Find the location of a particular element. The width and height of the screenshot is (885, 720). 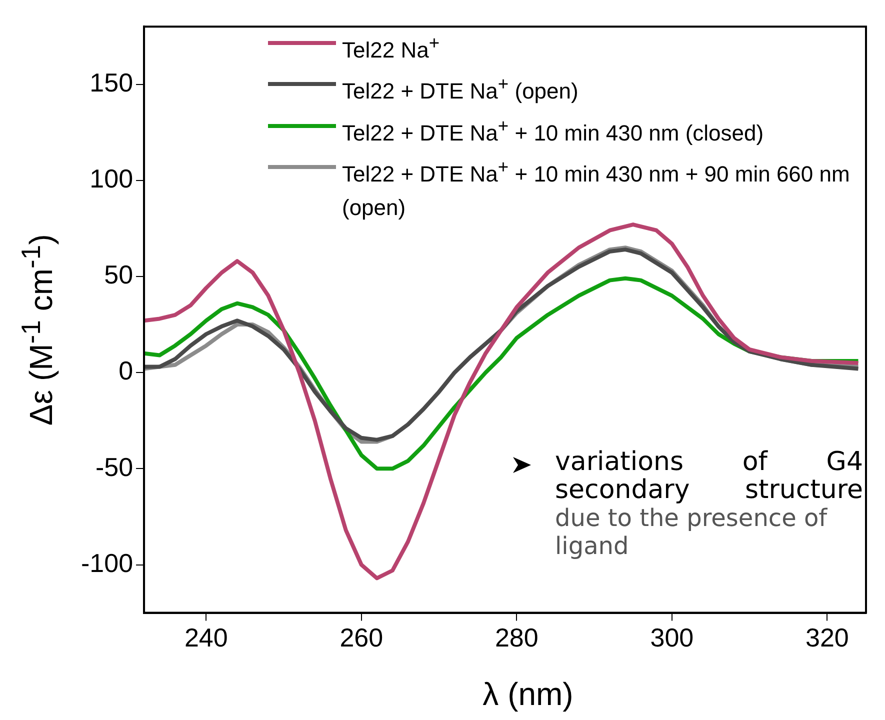

x-tick-label: 260 is located at coordinates (362, 637).